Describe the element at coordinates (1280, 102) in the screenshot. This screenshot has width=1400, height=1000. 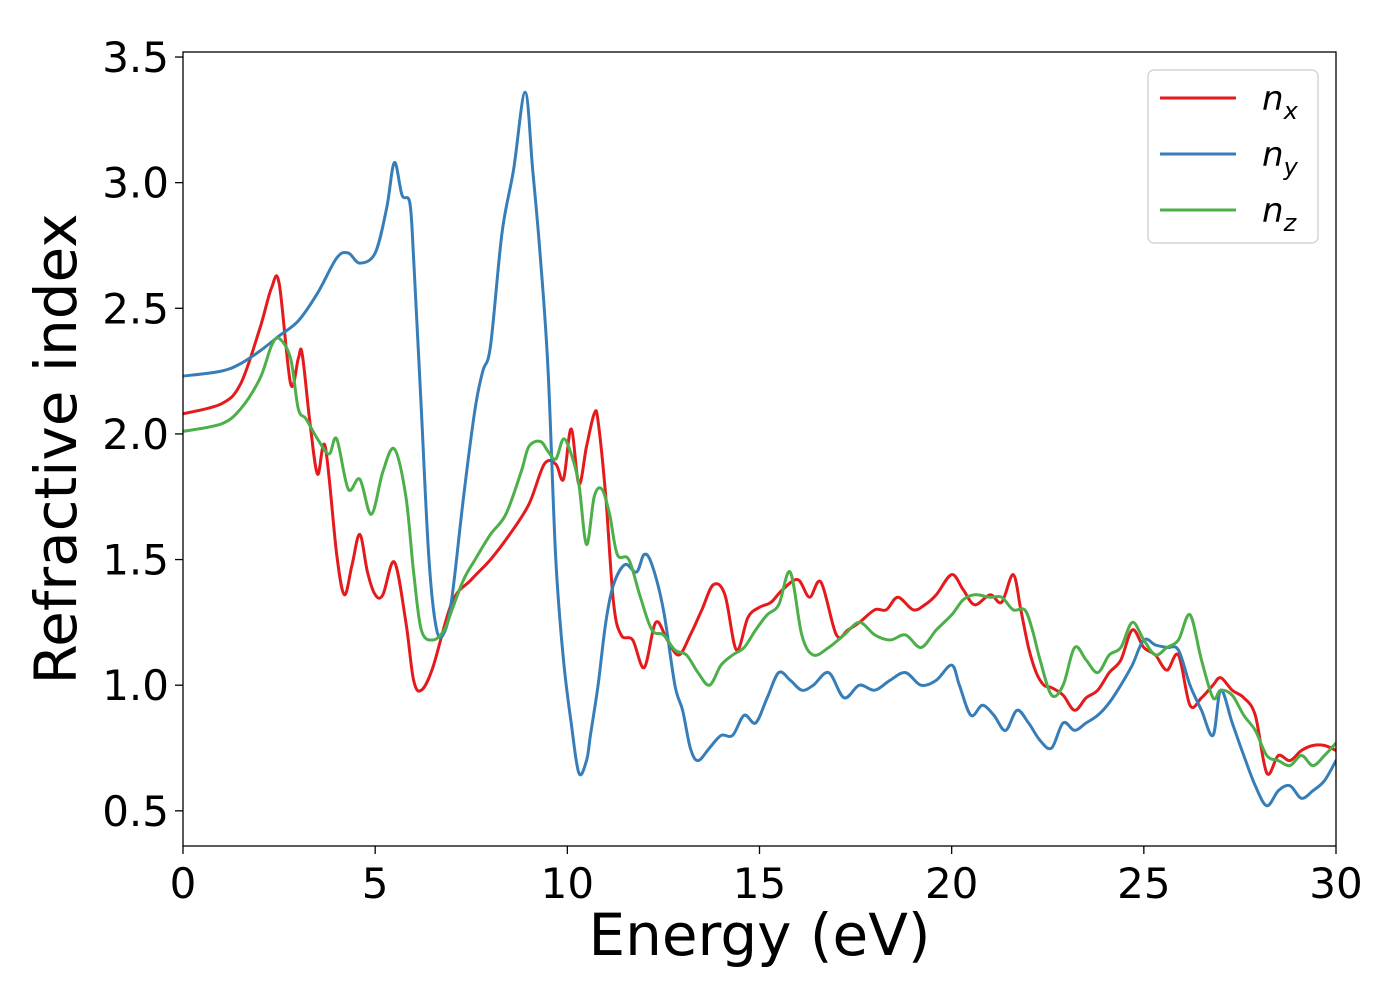
I see `legend-label-n-x: nx` at that location.